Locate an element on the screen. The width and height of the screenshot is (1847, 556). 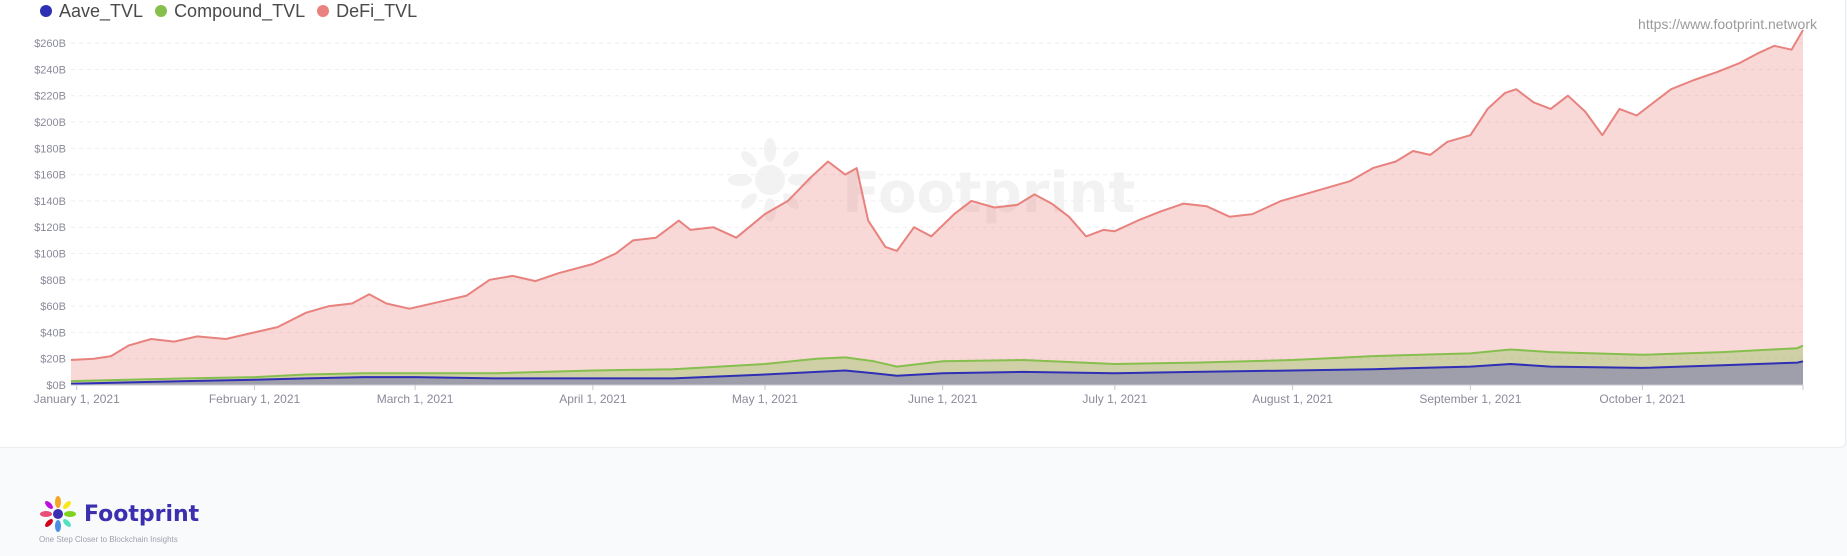
x-tick-label: October 1, 2021 is located at coordinates (1642, 399).